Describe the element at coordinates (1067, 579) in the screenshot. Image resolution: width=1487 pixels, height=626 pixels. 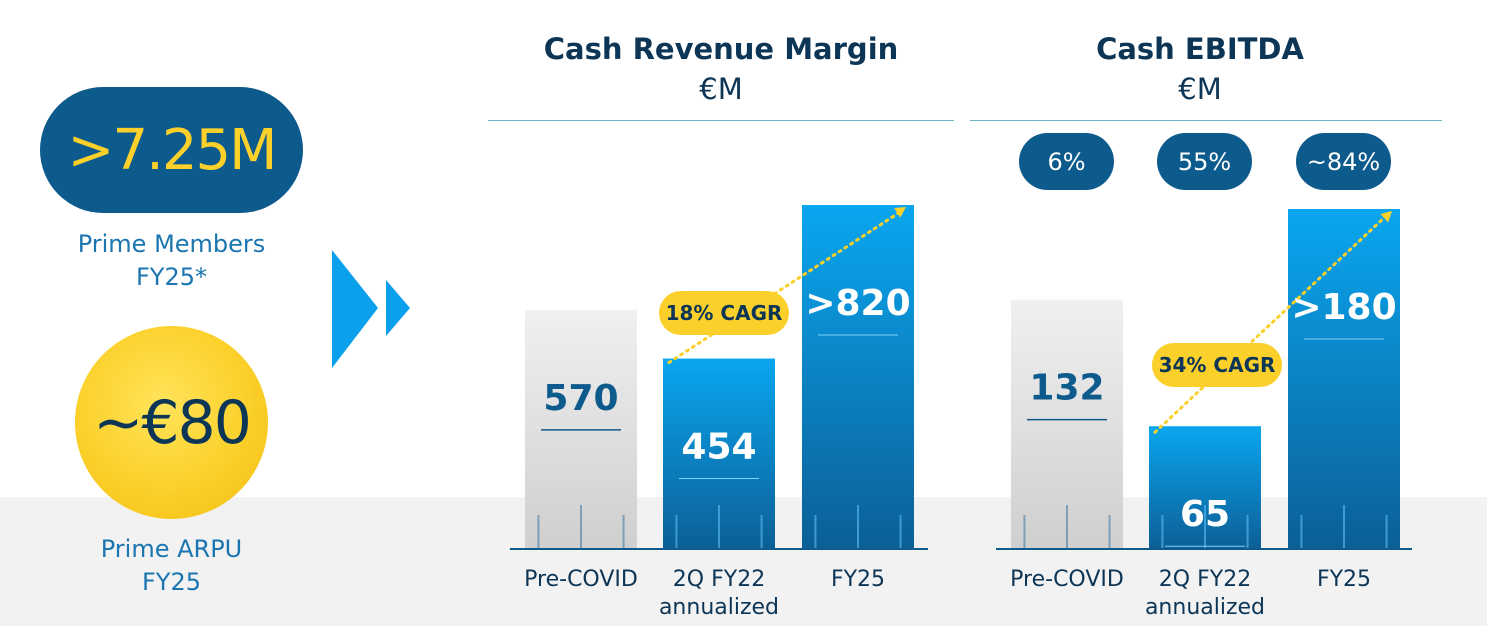
I see `chart2-category-label-0: Pre-COVID` at that location.